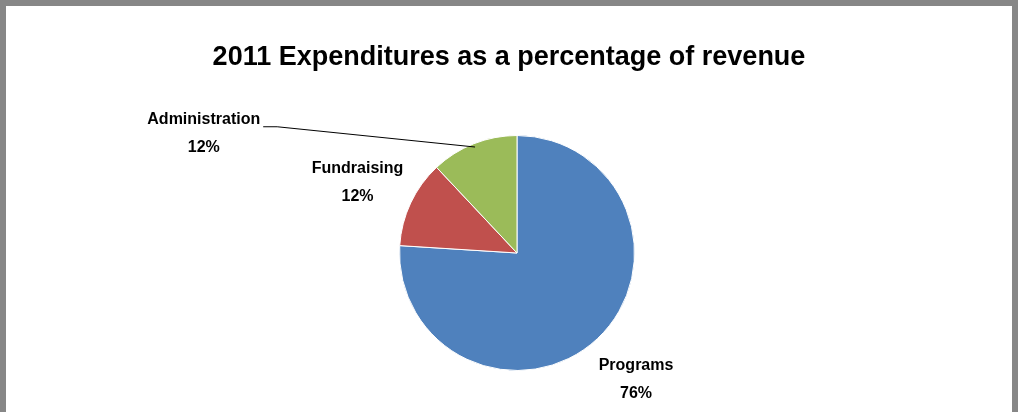 This screenshot has width=1018, height=412. I want to click on slice-label: Fundraising, so click(357, 168).